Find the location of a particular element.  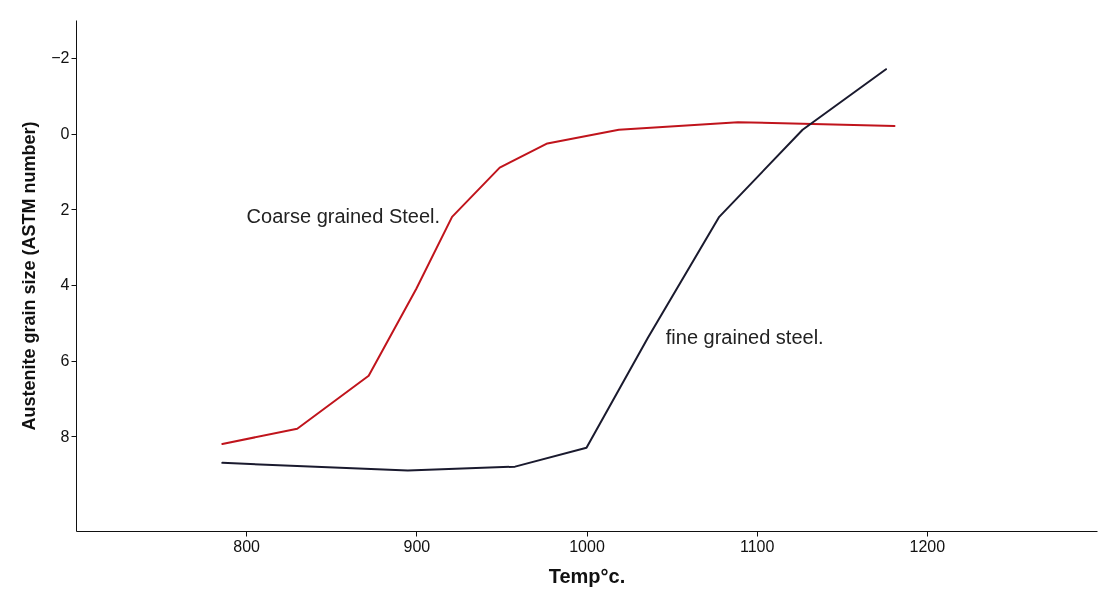

y-tick-label: 6 is located at coordinates (65, 361).